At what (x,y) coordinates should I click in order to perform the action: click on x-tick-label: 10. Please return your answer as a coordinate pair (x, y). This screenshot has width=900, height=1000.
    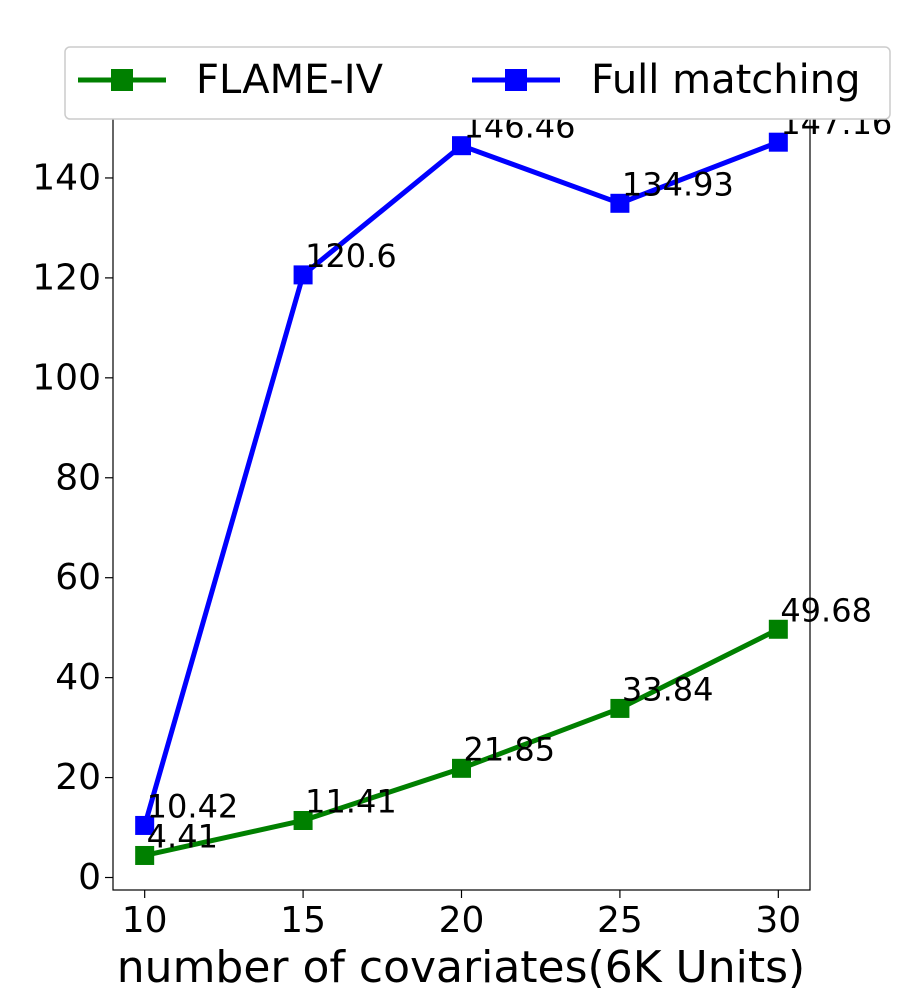
    Looking at the image, I should click on (145, 920).